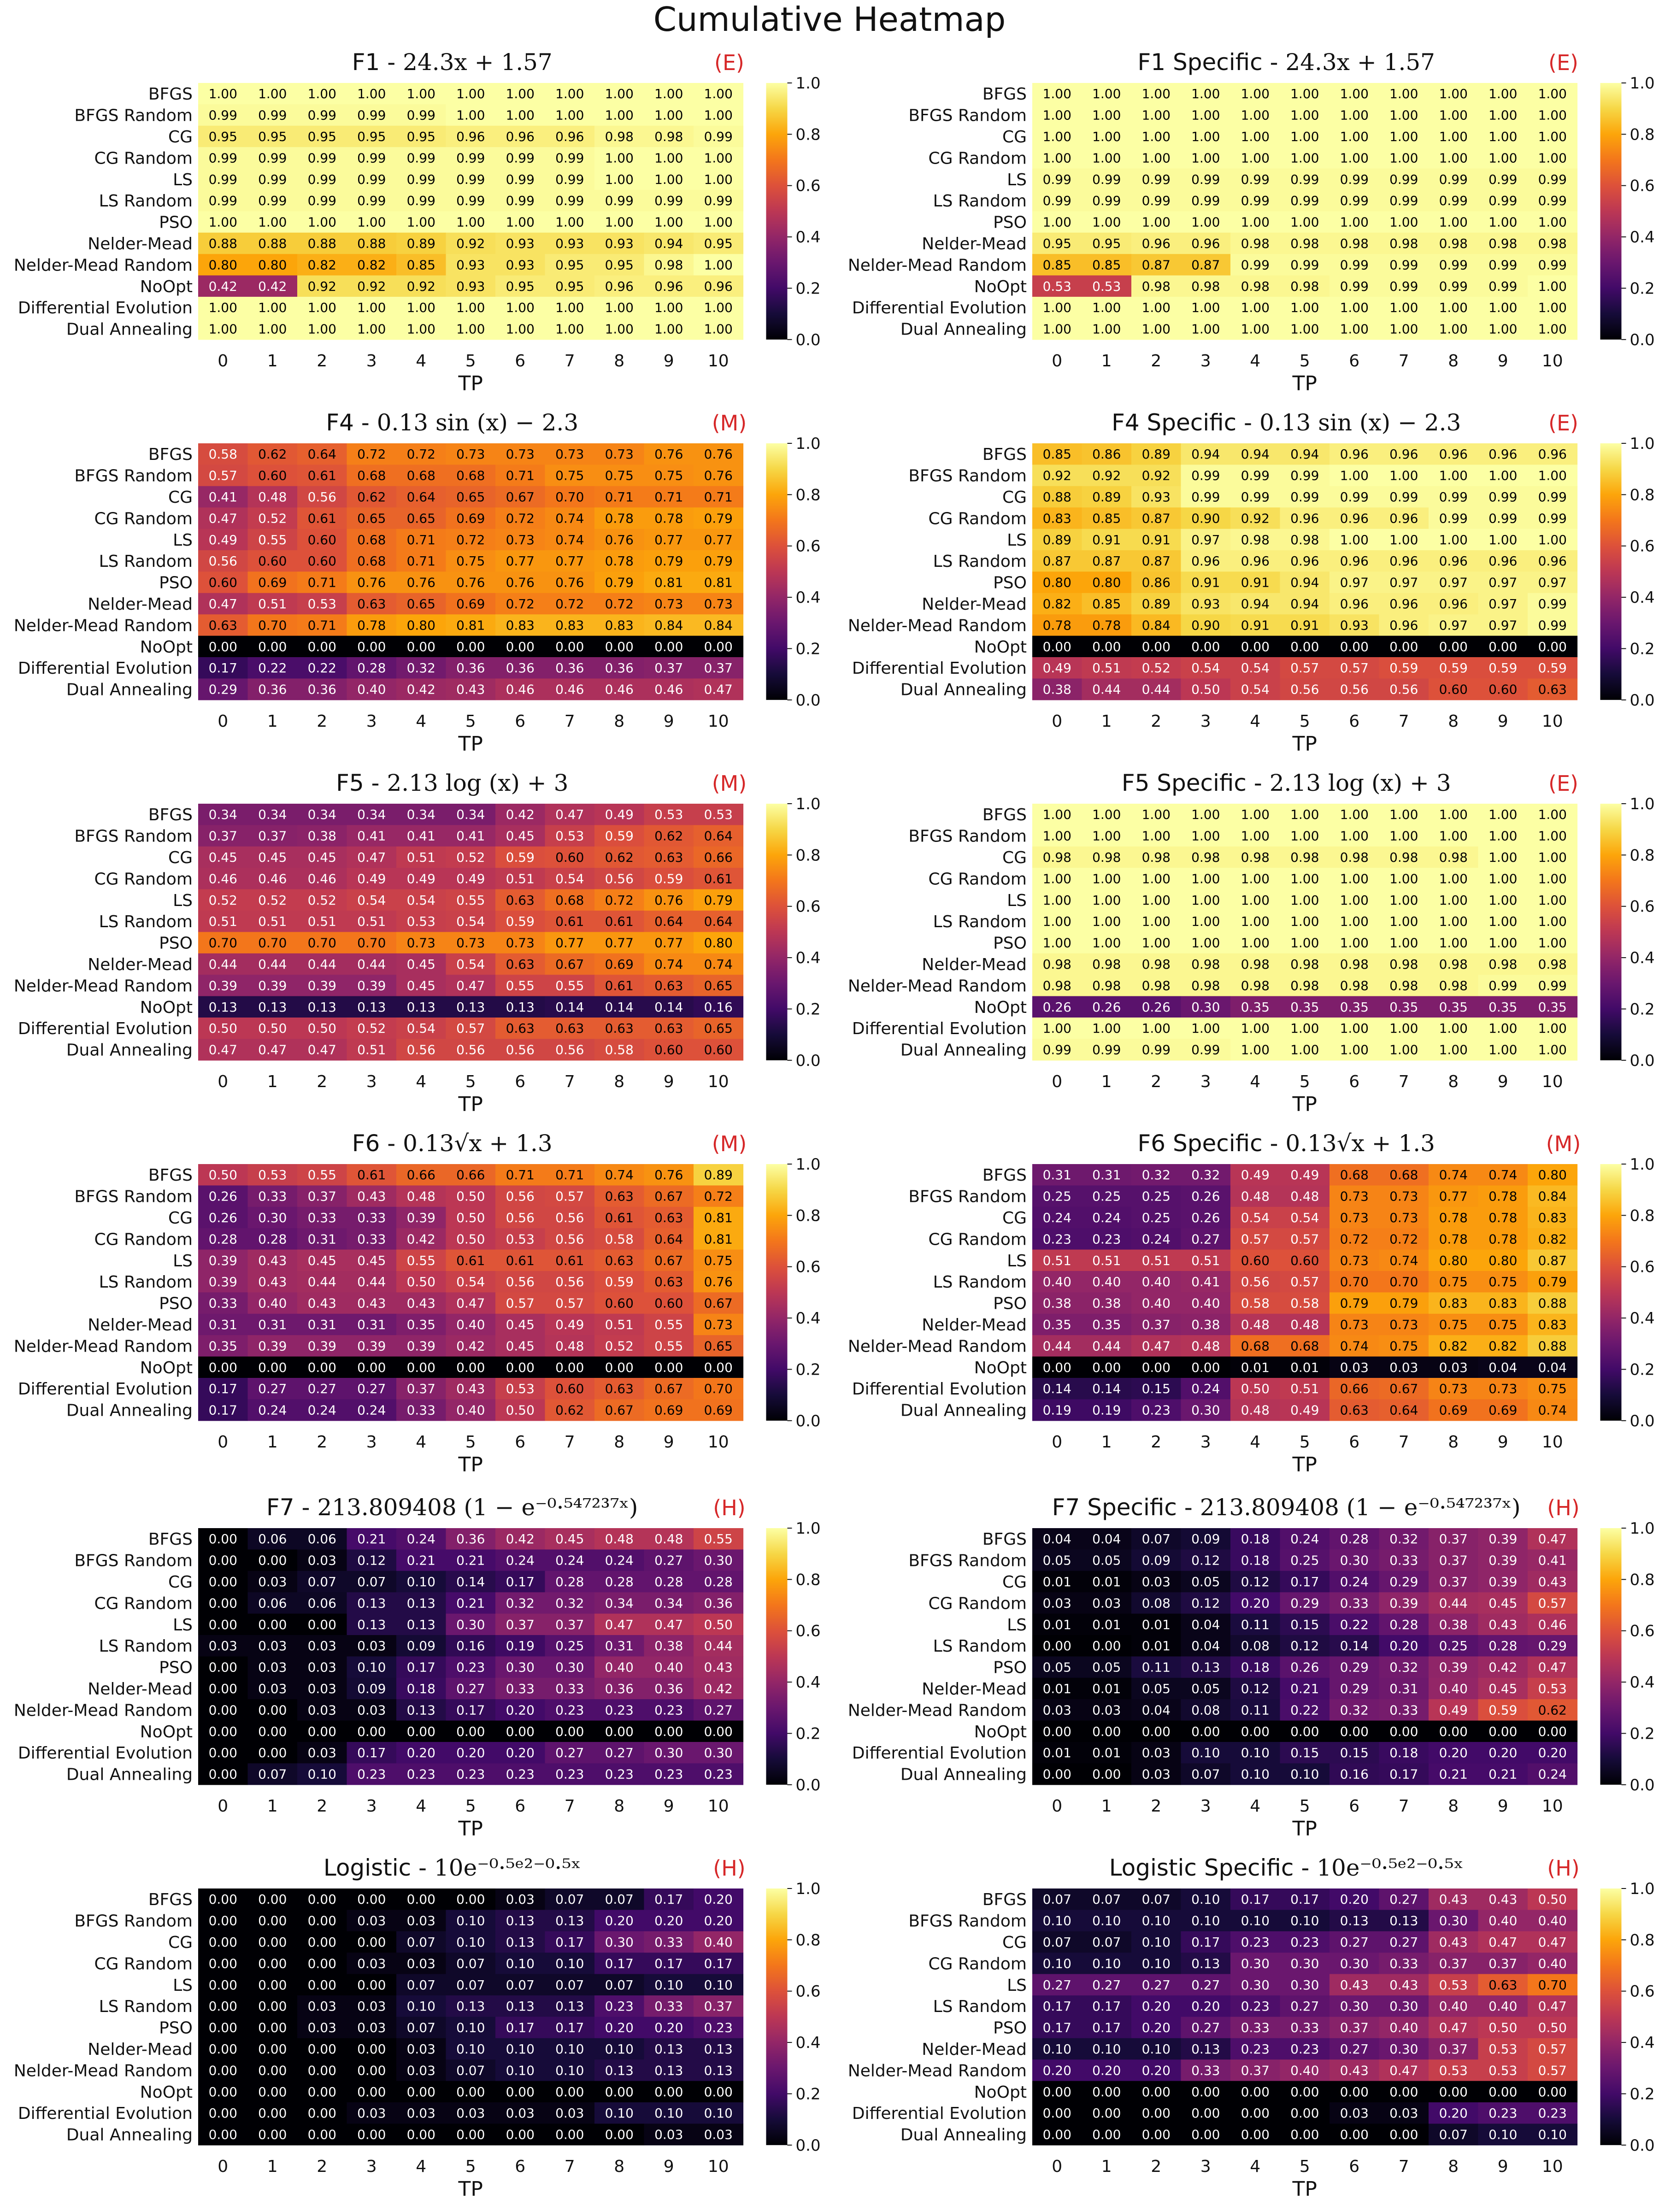 This screenshot has width=1659, height=2212. I want to click on cell-value-label: 0.53, so click(421, 921).